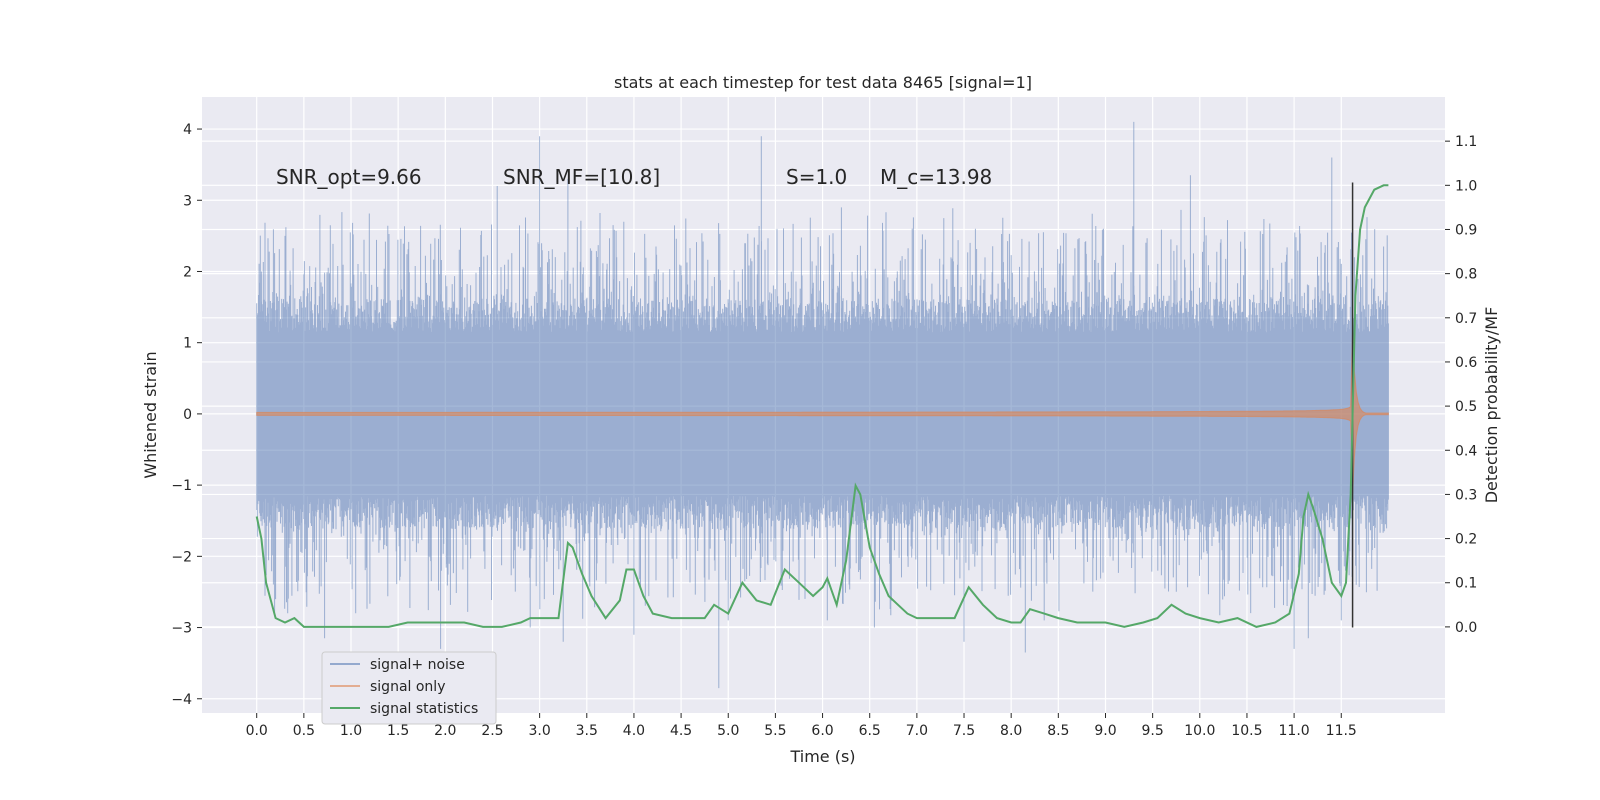  I want to click on y-axis-label: Whitened strain, so click(150, 414).